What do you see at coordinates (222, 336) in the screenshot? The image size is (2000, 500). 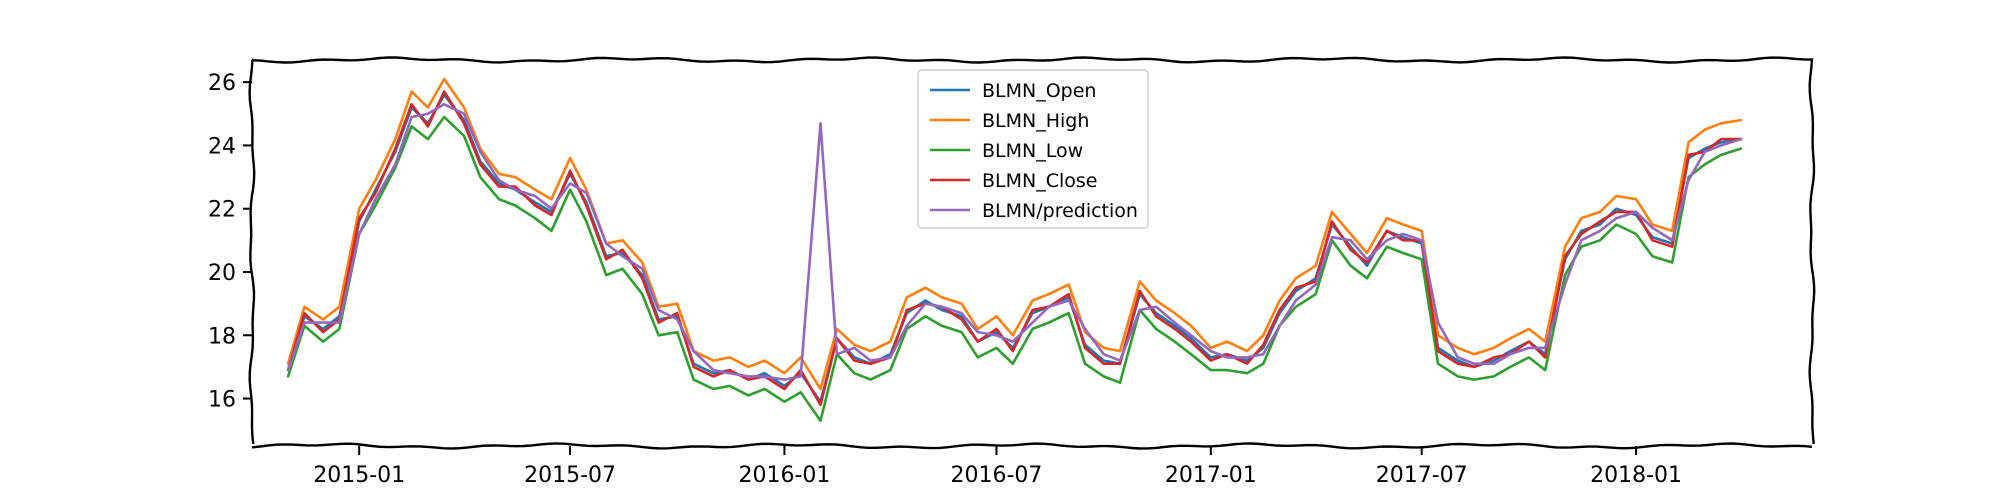 I see `y-tick-label: 18` at bounding box center [222, 336].